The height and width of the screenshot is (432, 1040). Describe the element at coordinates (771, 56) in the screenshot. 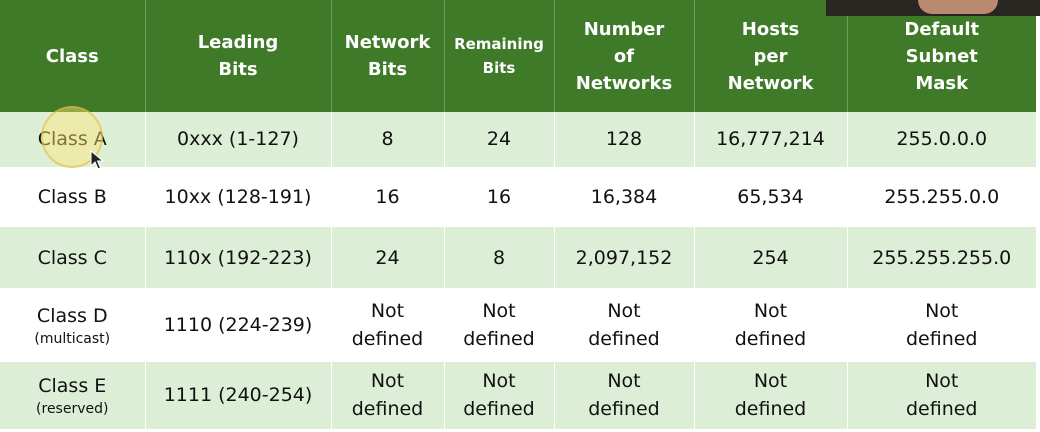

I see `header-hosts-per-network: Hosts per Network` at that location.